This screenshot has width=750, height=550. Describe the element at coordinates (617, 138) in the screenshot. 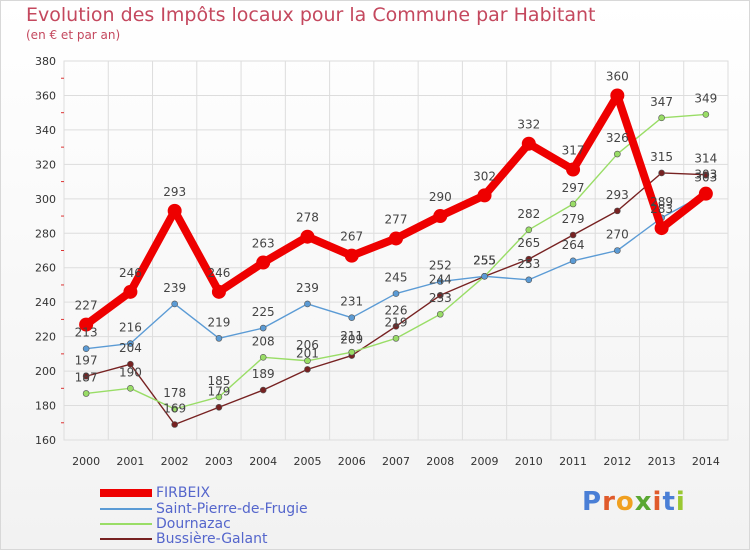

I see `data-label: 326` at that location.